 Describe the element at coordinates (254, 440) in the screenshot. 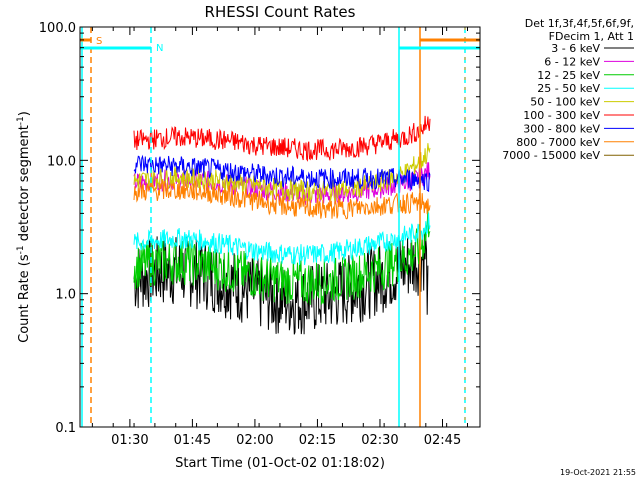

I see `x-tick-label: 02:00` at that location.